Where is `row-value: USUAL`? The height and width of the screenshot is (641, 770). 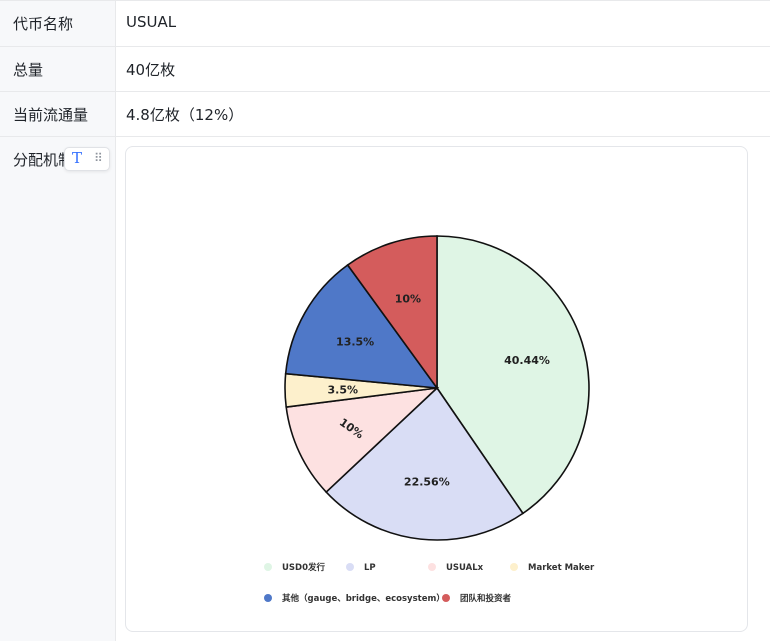
row-value: USUAL is located at coordinates (151, 22).